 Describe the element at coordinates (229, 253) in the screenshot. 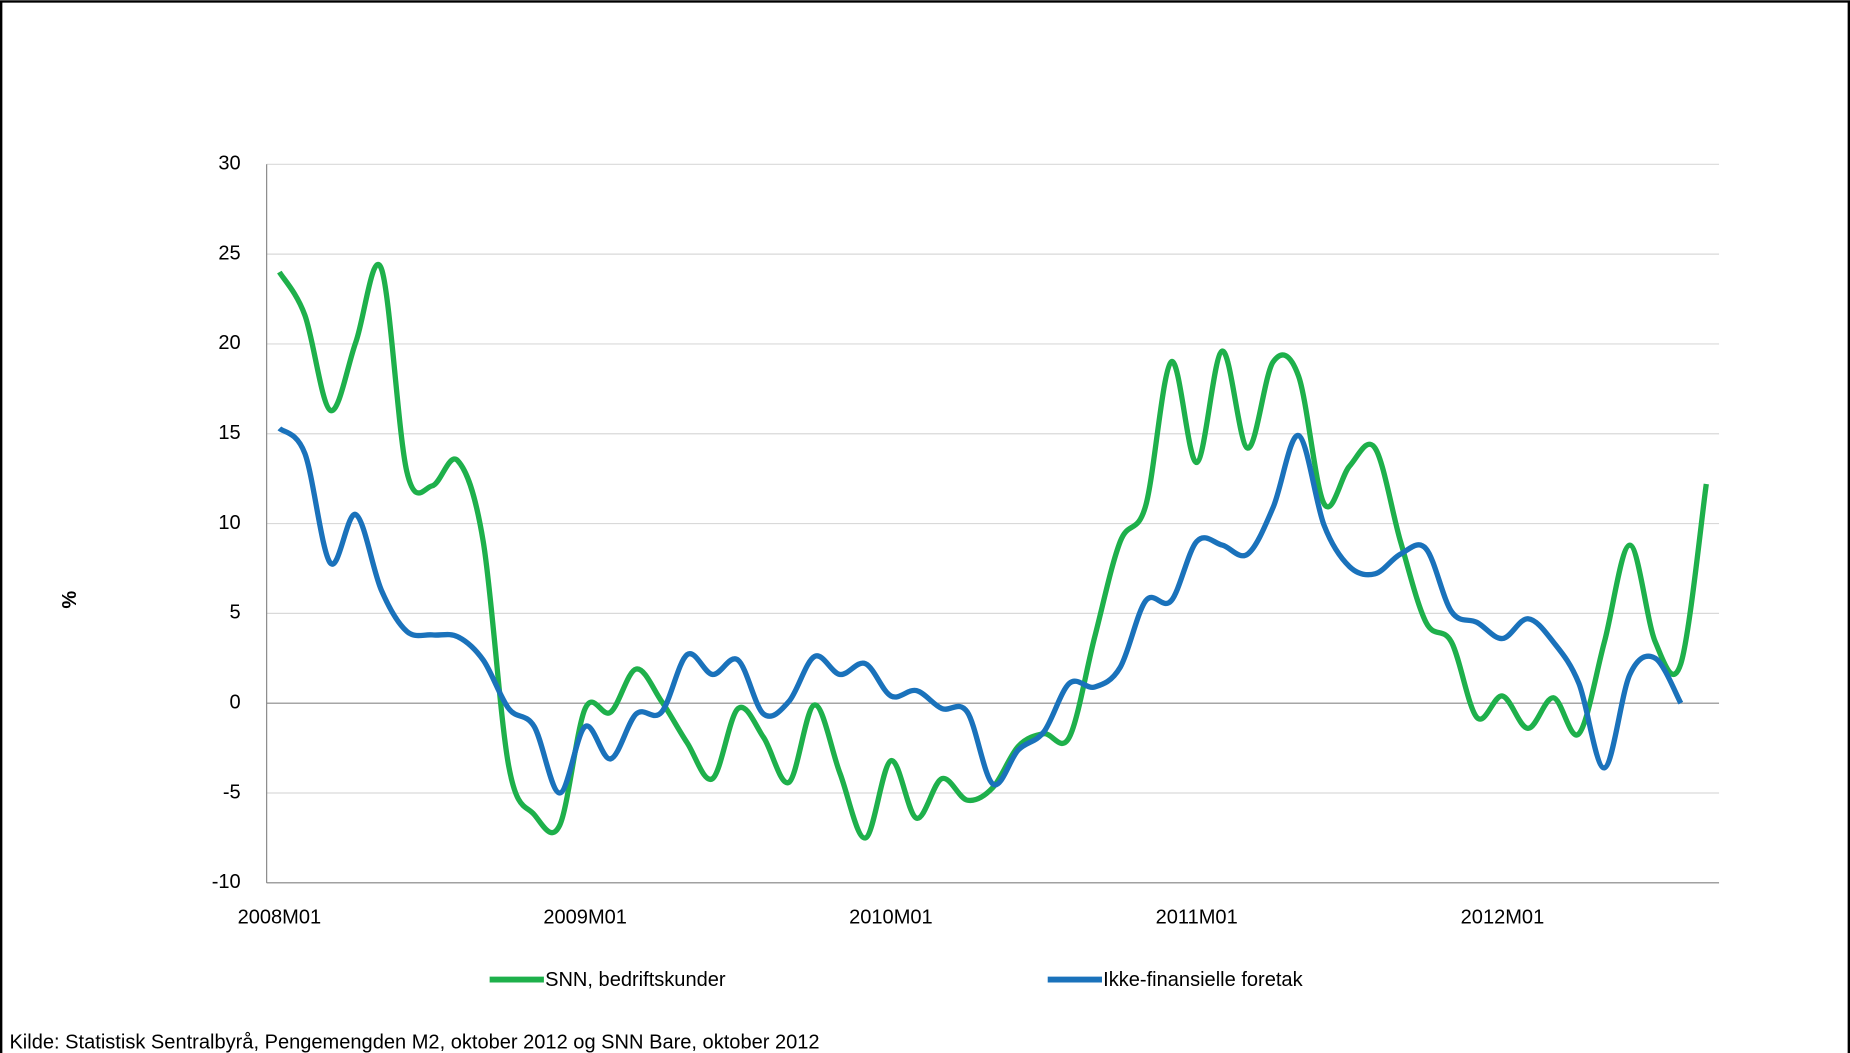

I see `y-tick-label: 25` at that location.